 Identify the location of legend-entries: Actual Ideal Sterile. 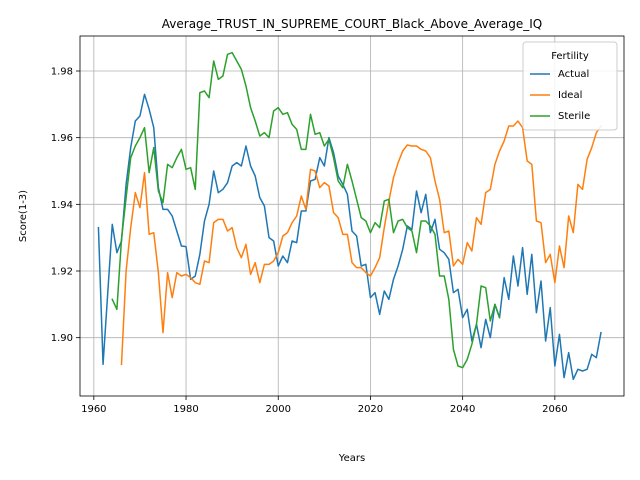
(560, 95).